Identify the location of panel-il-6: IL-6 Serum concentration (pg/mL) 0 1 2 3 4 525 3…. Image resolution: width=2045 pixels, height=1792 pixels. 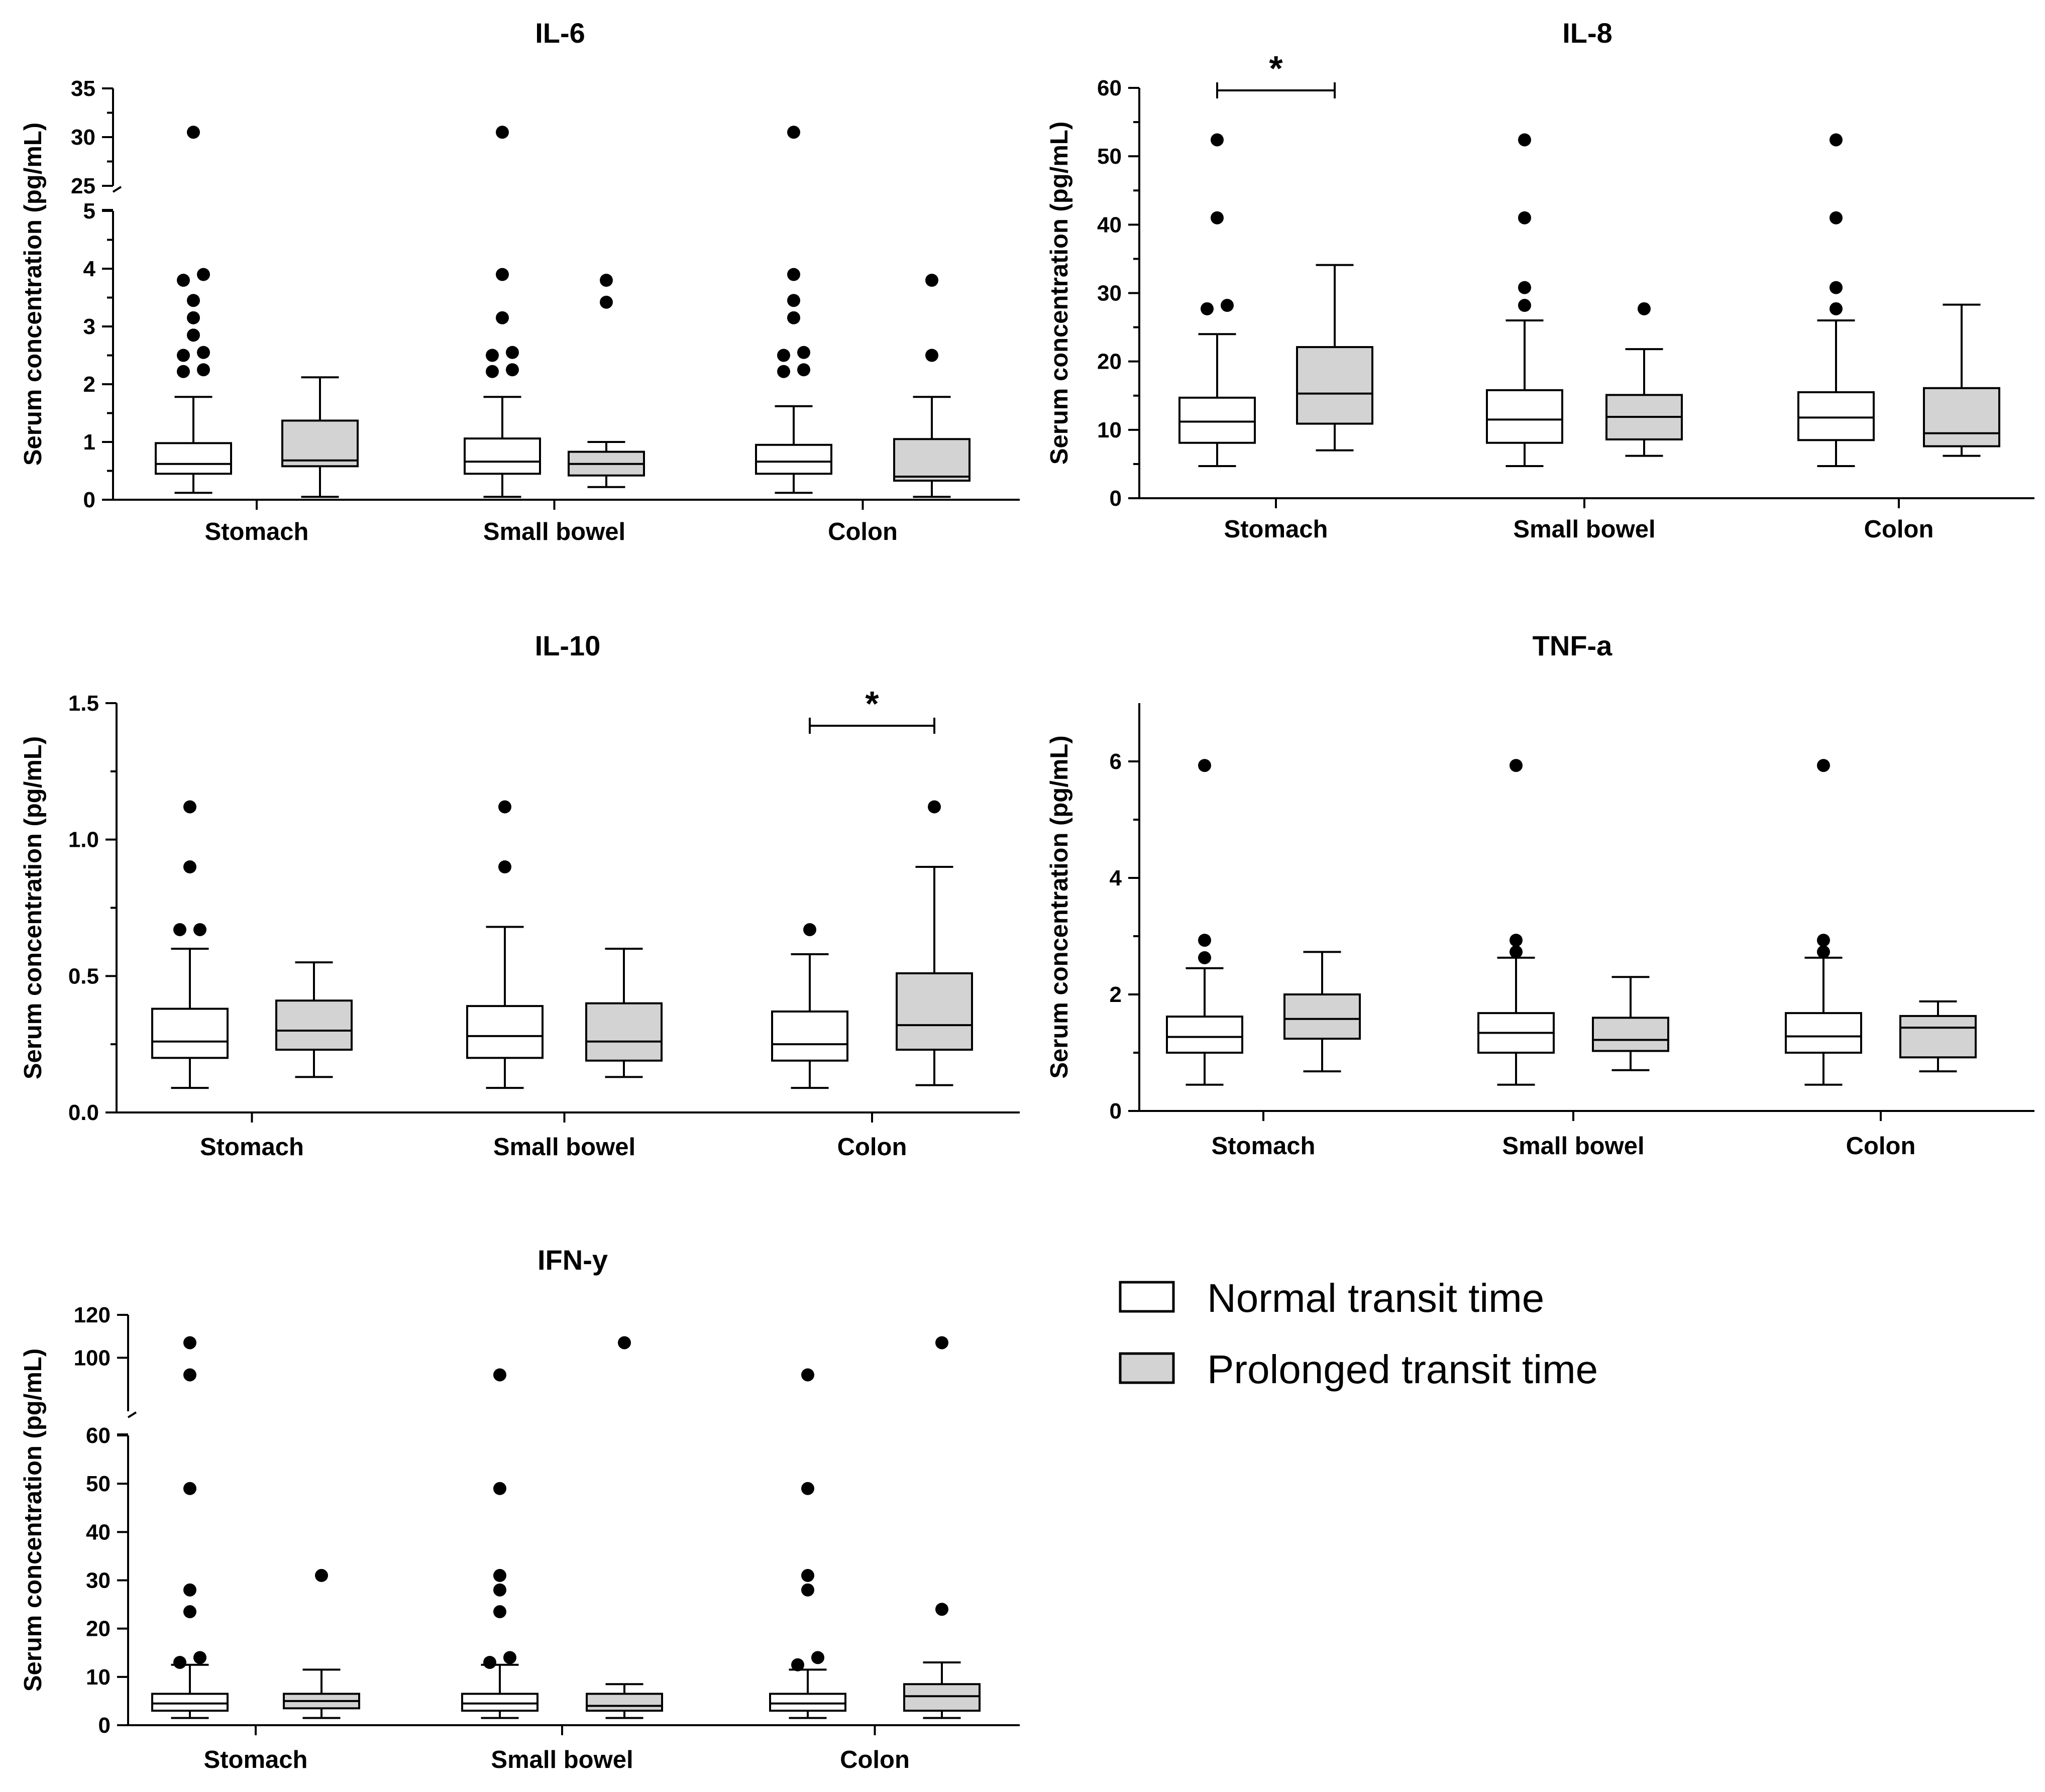
(520, 281).